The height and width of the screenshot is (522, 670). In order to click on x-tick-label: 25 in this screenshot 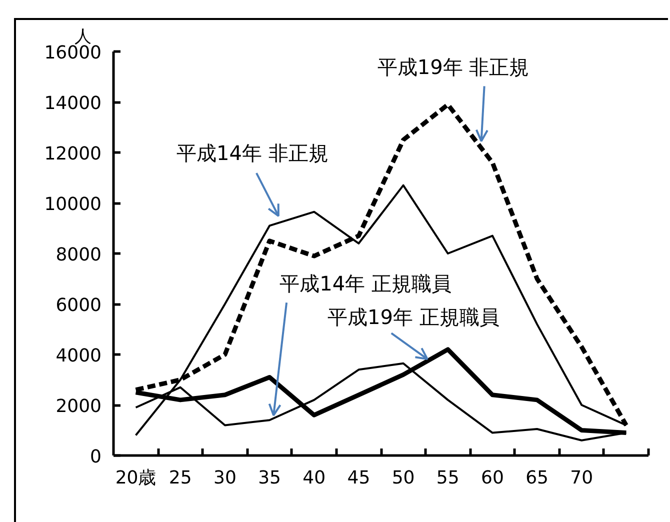, I will do `click(180, 478)`.